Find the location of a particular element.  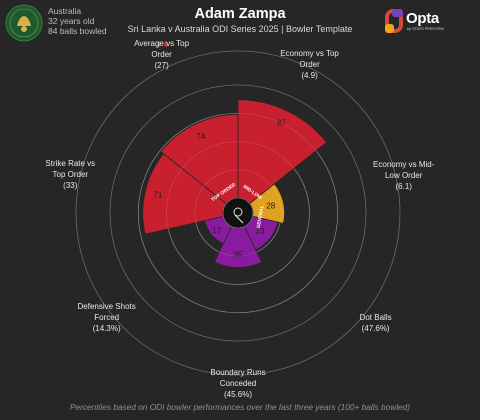

axis-label-value: (33) is located at coordinates (70, 186).